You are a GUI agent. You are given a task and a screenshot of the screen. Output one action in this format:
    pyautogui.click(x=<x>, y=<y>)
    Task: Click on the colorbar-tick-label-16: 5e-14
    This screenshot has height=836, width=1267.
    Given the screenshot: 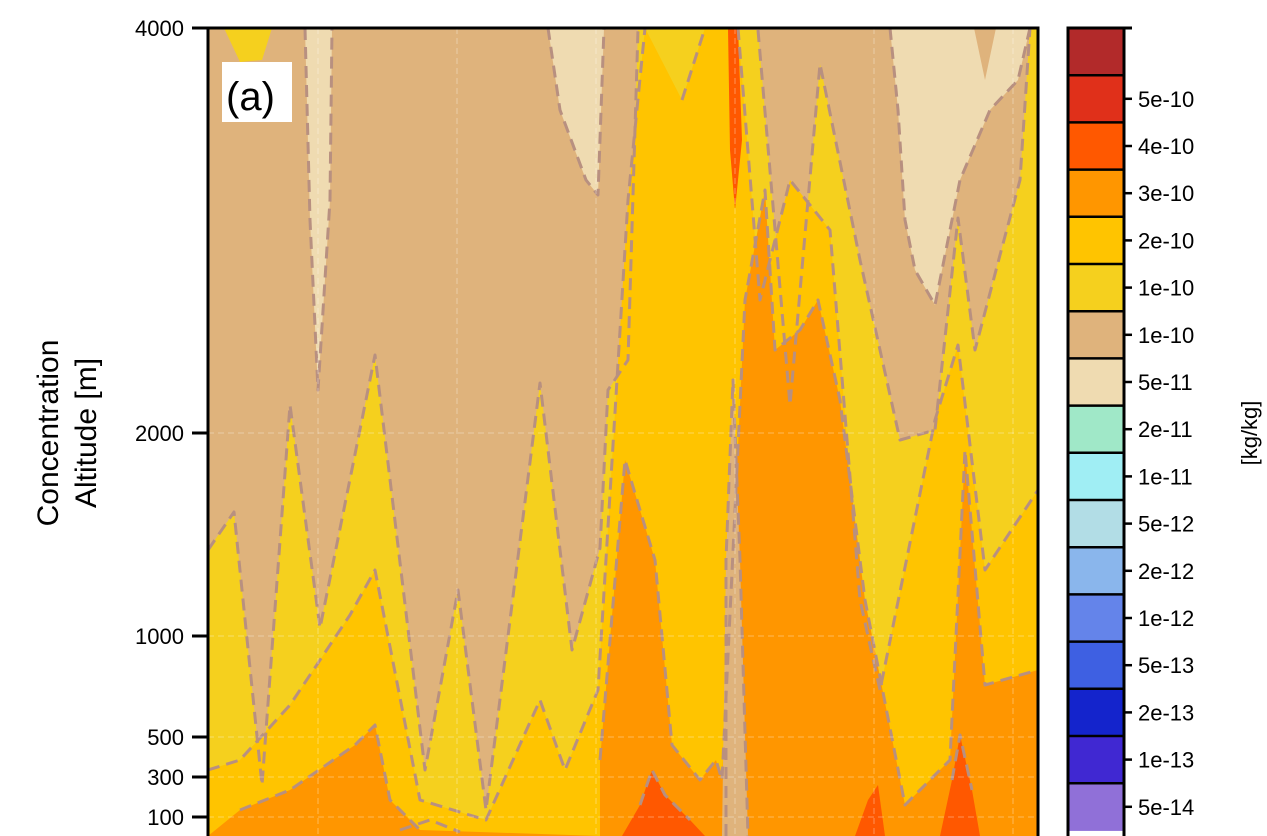 What is the action you would take?
    pyautogui.click(x=1166, y=807)
    